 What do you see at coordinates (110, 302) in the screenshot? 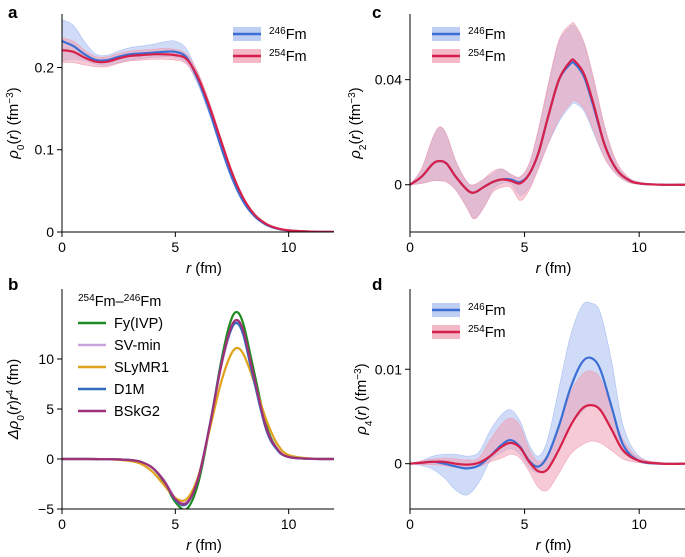
I see `legend-title-element: Fm–` at bounding box center [110, 302].